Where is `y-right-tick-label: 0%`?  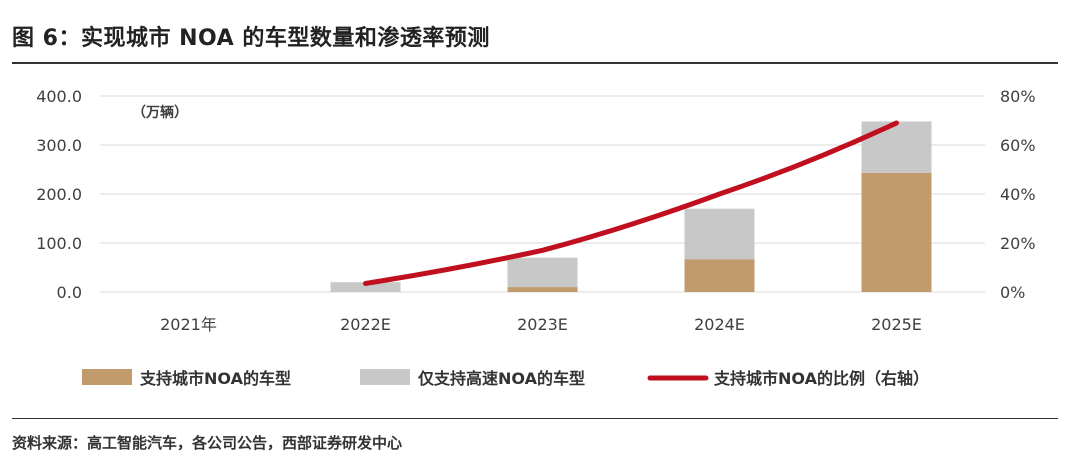 y-right-tick-label: 0% is located at coordinates (1012, 292).